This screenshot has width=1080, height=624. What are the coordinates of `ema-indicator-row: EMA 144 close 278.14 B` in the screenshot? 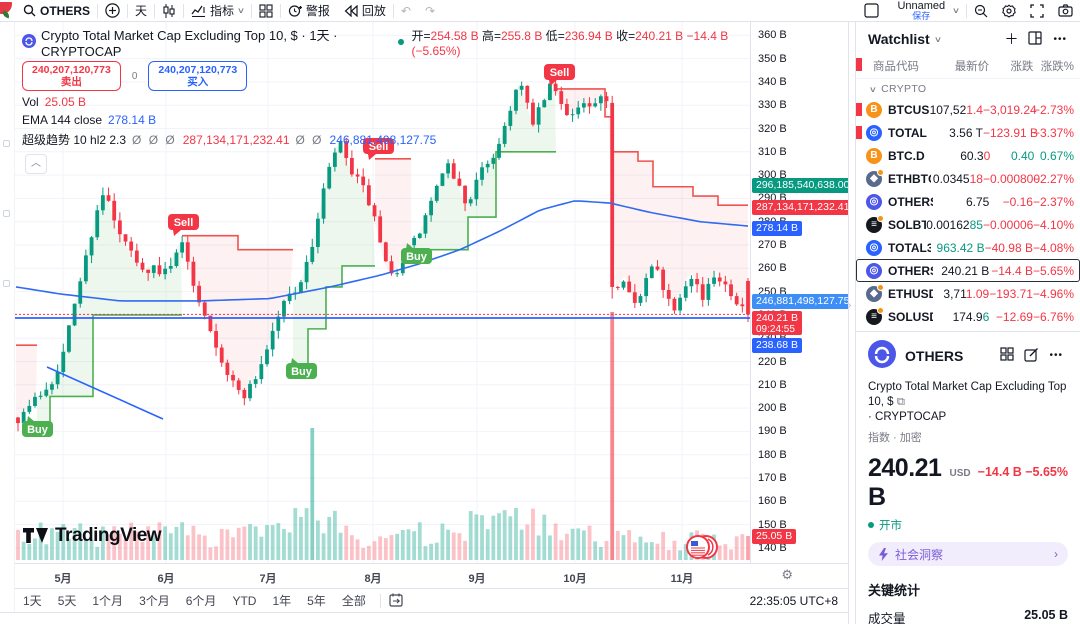 It's located at (89, 120).